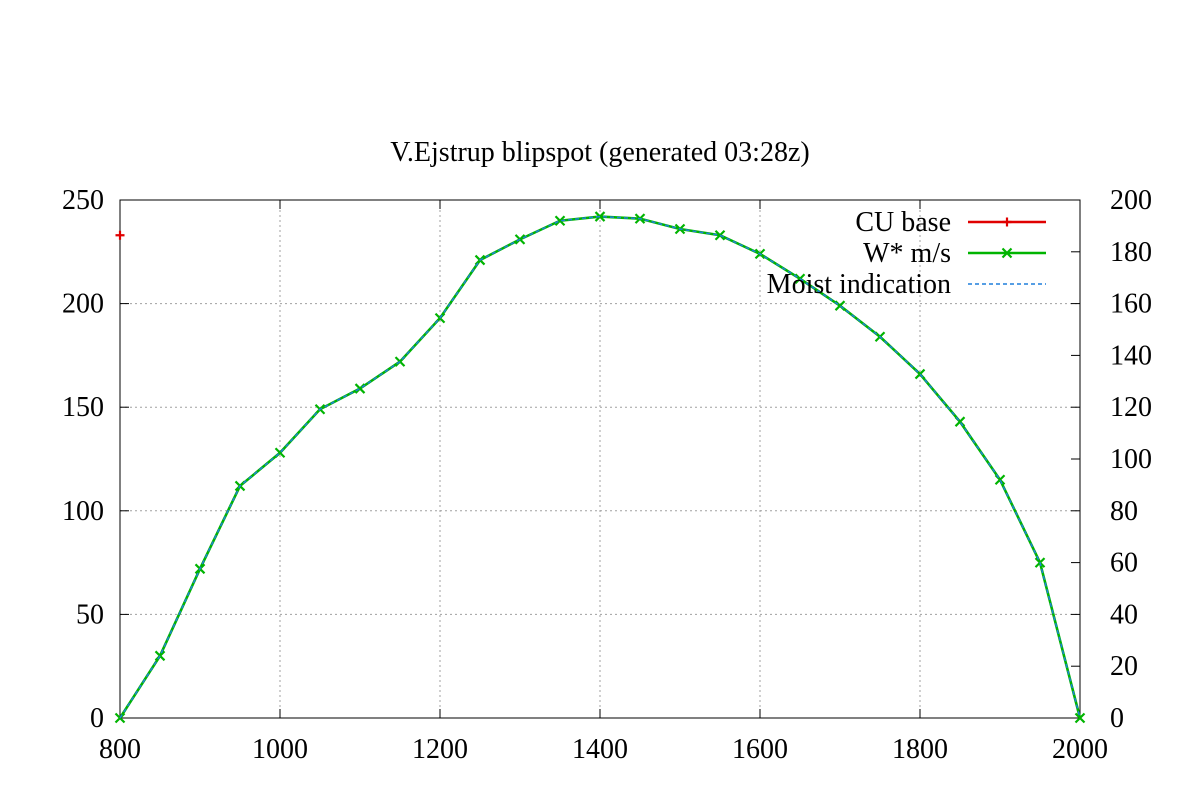 The image size is (1200, 800). I want to click on y2-axis: 0 20 40 60 80 100 120 140 160 180 200, so click(1111, 459).